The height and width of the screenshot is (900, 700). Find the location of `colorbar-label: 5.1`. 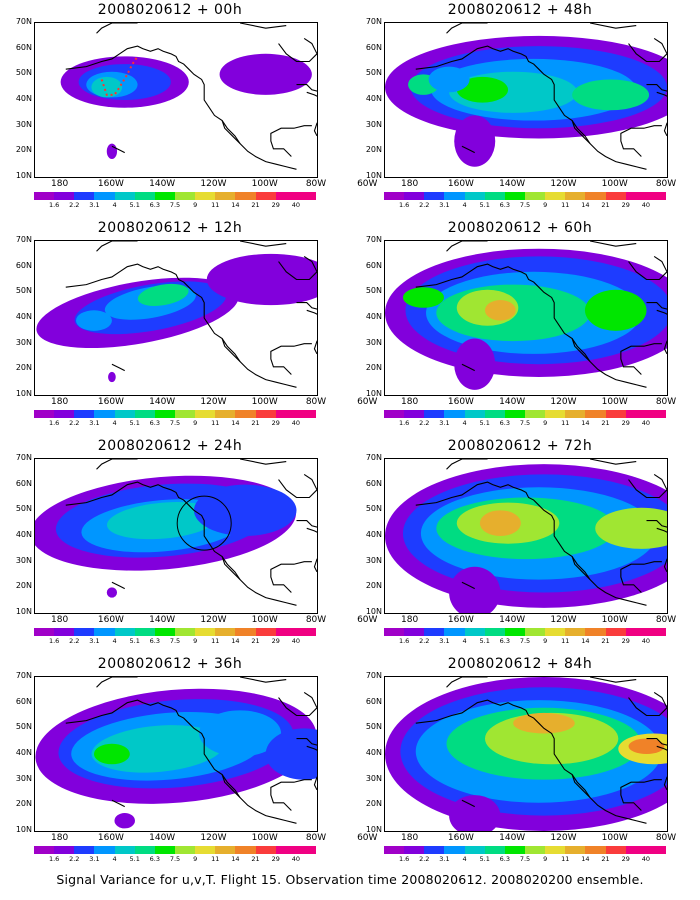

colorbar-label: 5.1 is located at coordinates (134, 423).